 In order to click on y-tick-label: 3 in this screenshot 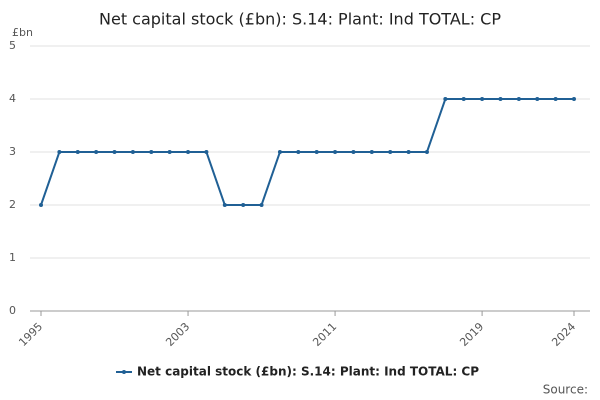, I will do `click(12, 151)`.